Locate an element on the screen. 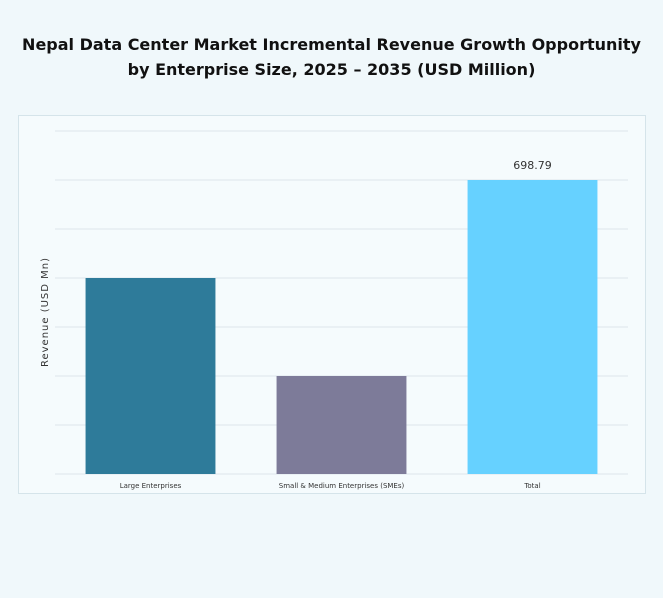 This screenshot has width=663, height=598. x-tick-label: Total is located at coordinates (531, 486).